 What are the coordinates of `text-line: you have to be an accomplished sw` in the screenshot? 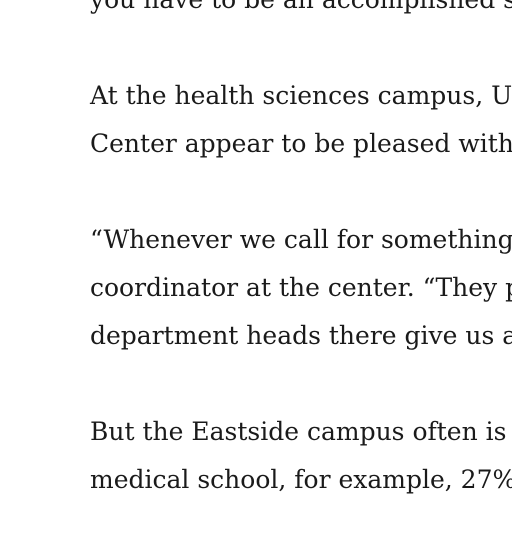 It's located at (301, 12).